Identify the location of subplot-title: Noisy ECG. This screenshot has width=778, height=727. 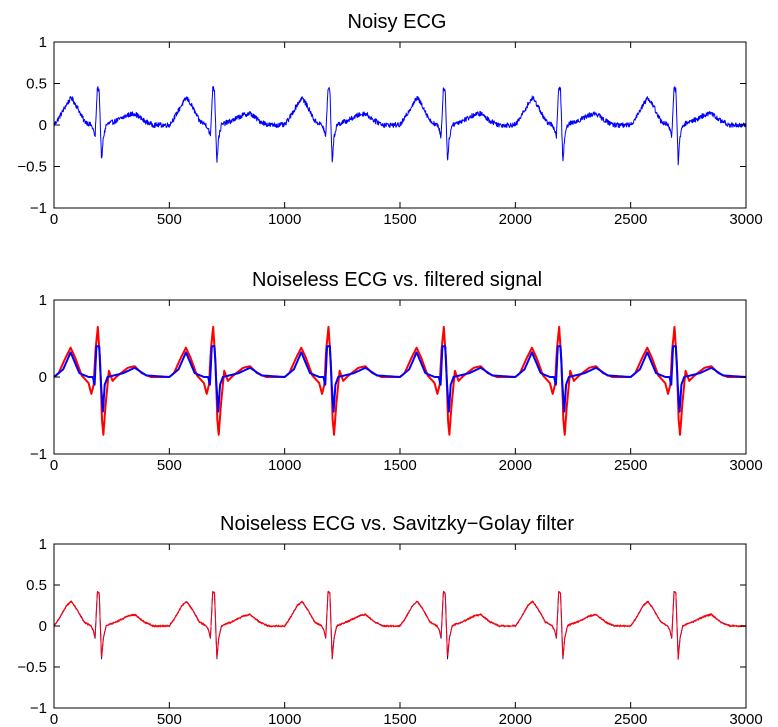
(397, 22).